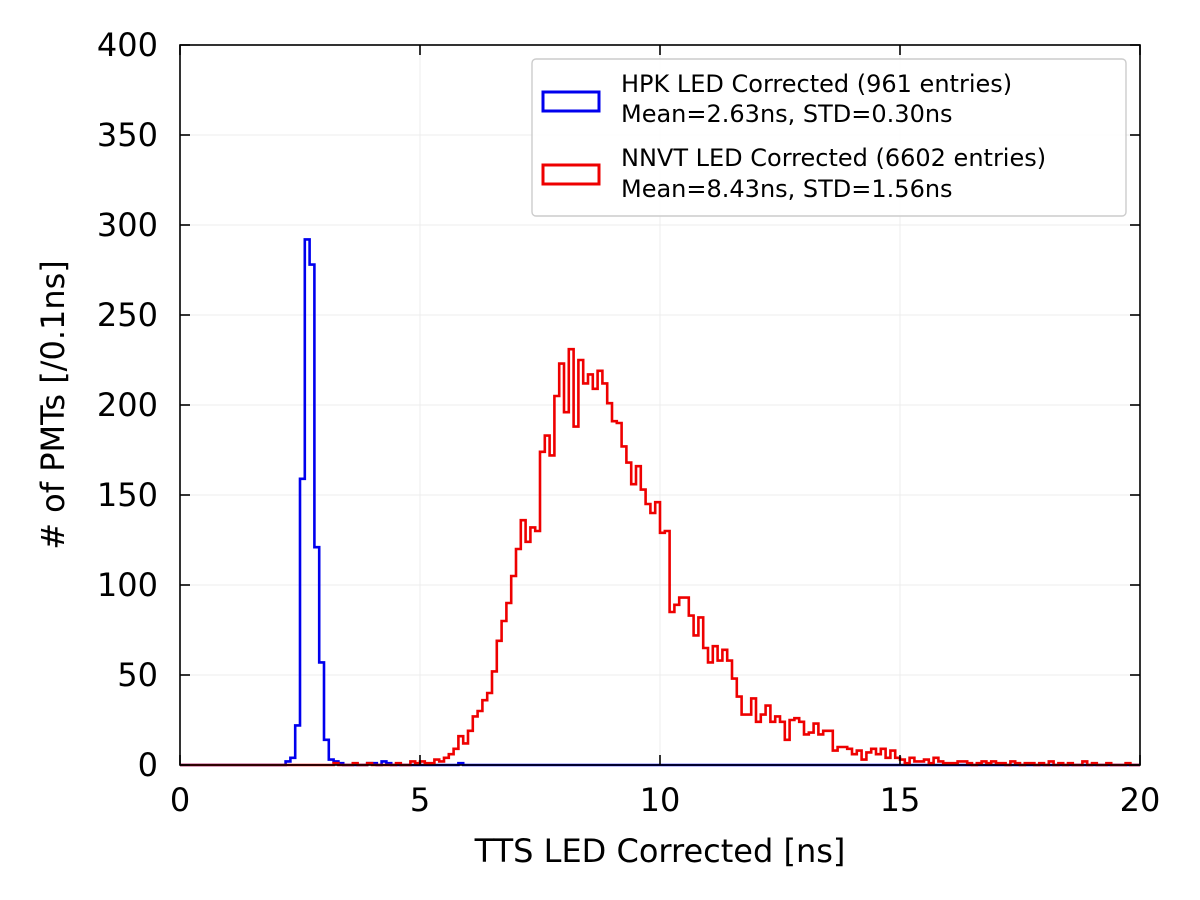 The height and width of the screenshot is (900, 1200). What do you see at coordinates (1140, 800) in the screenshot?
I see `x-tick-label: 20` at bounding box center [1140, 800].